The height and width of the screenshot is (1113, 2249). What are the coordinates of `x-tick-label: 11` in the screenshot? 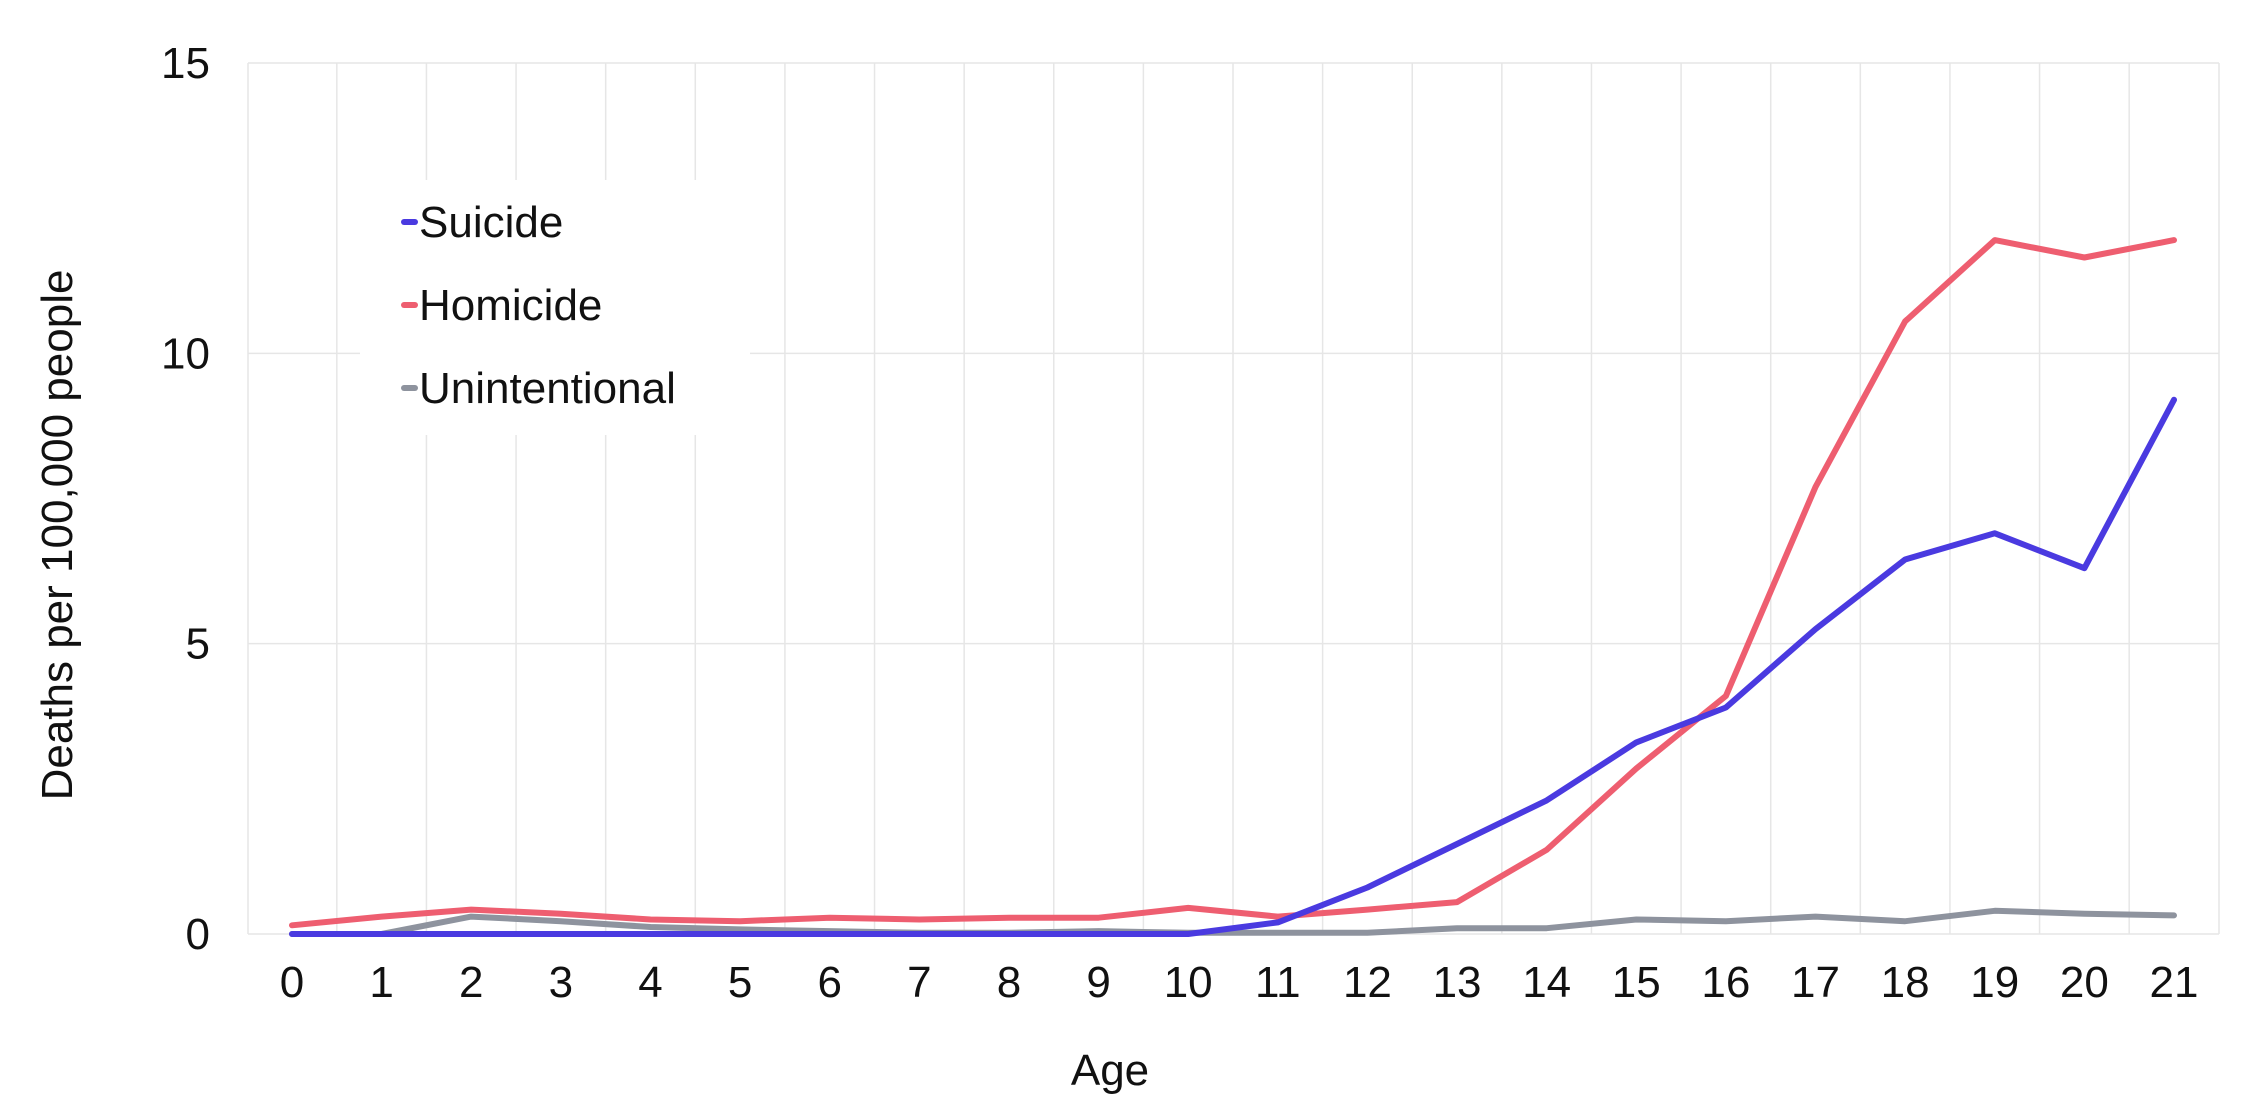 It's located at (1278, 982).